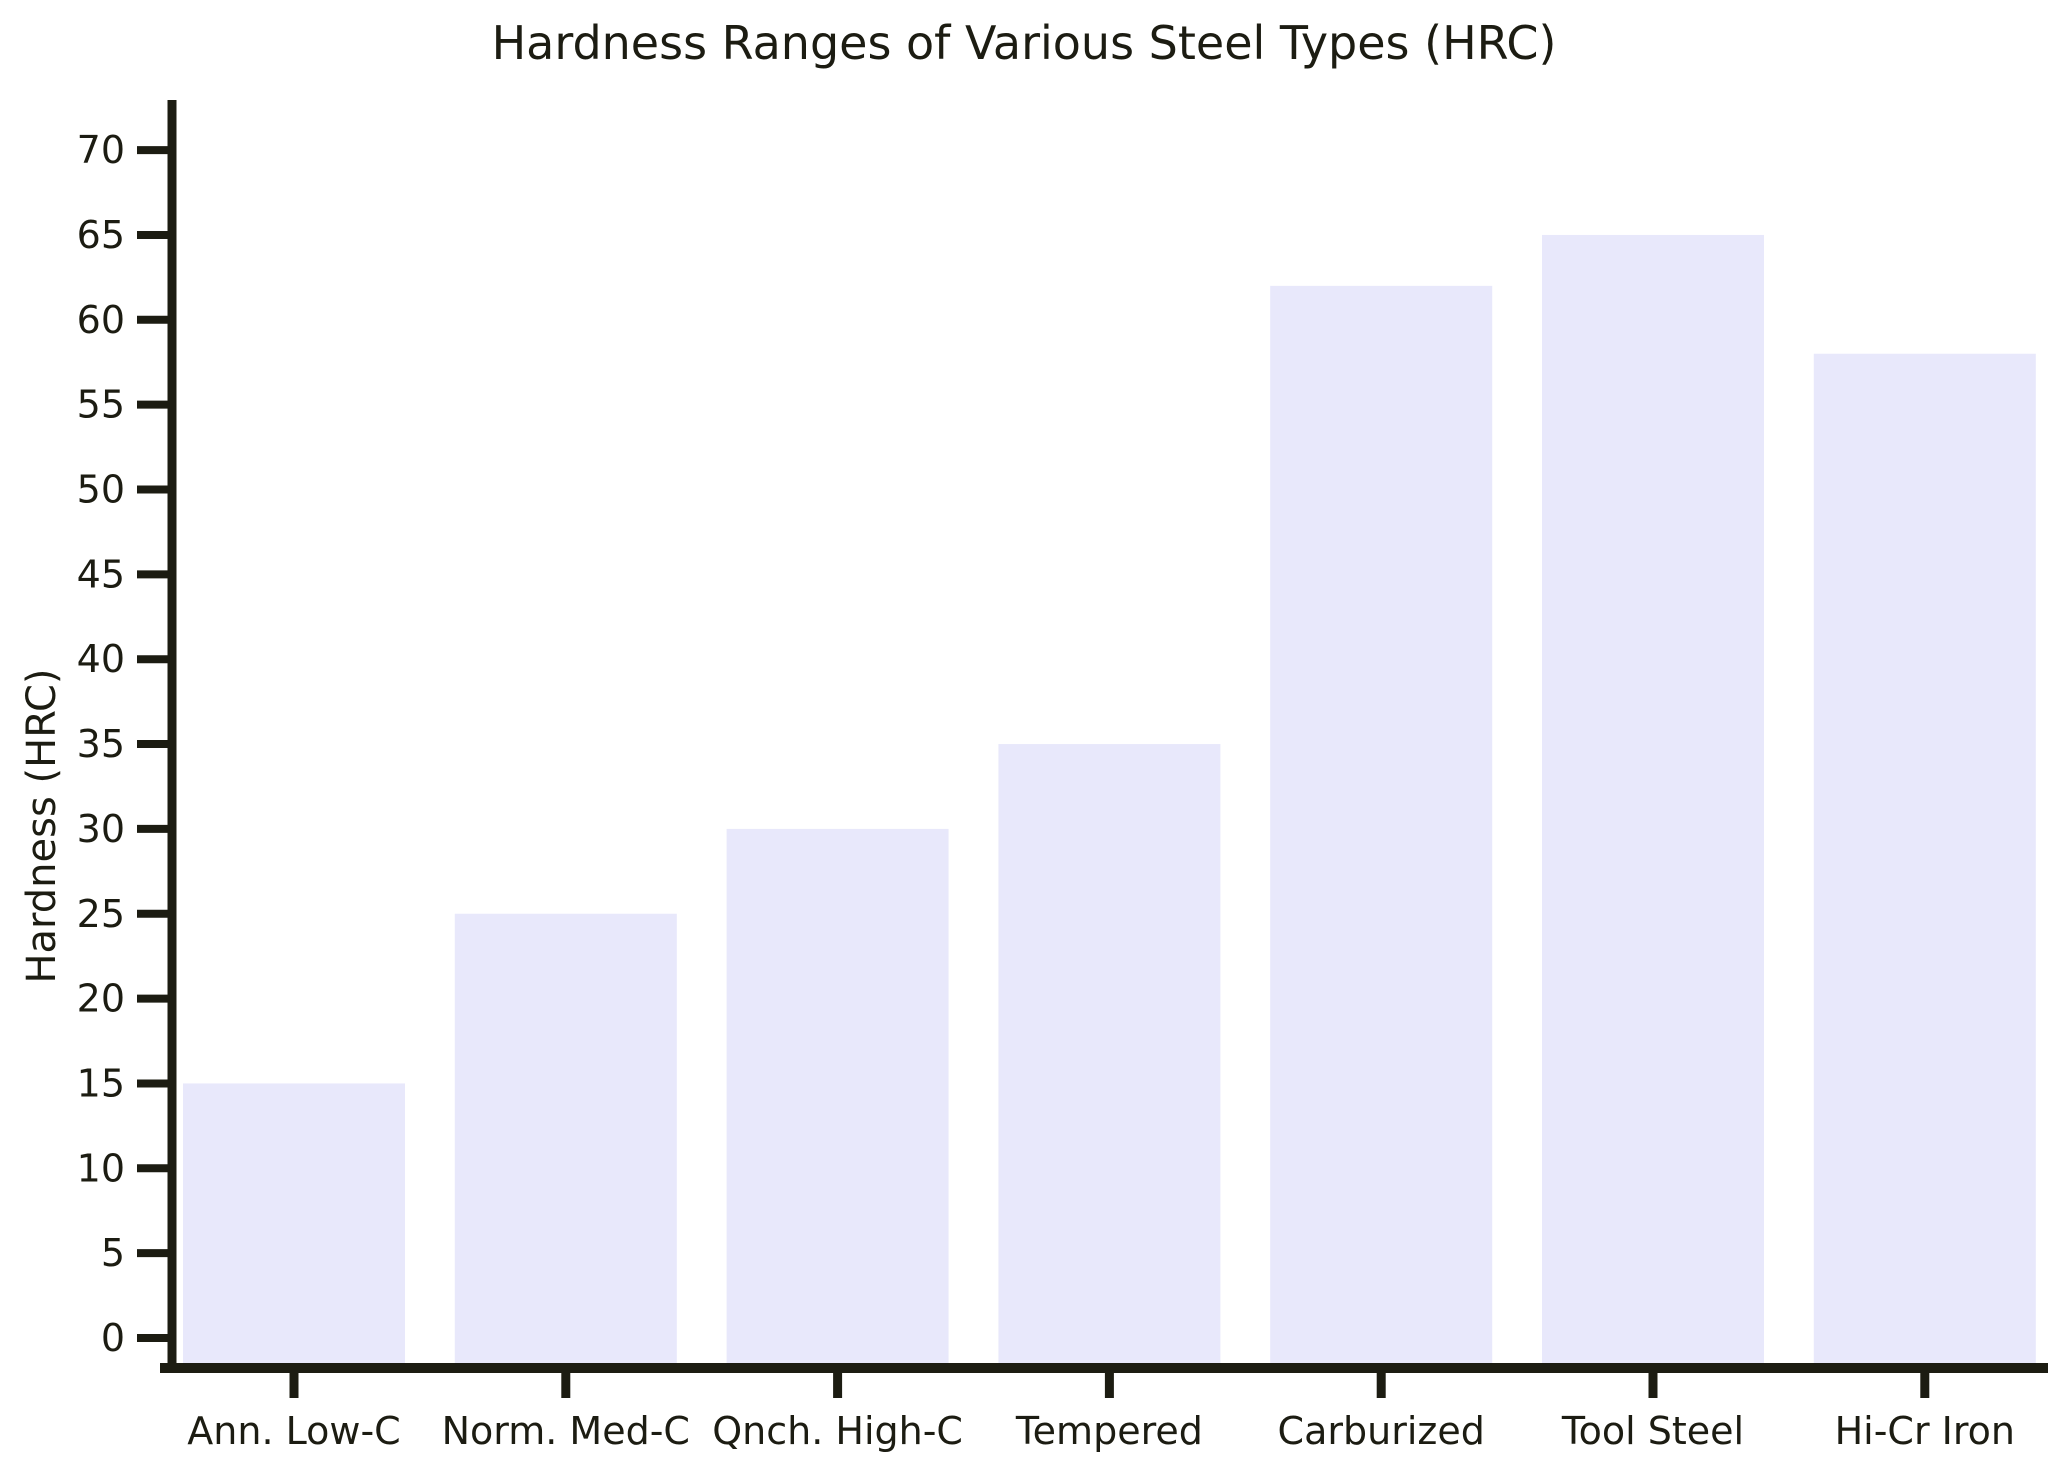 The image size is (2048, 1463). Describe the element at coordinates (565, 1138) in the screenshot. I see `bar-norm-med-c` at that location.